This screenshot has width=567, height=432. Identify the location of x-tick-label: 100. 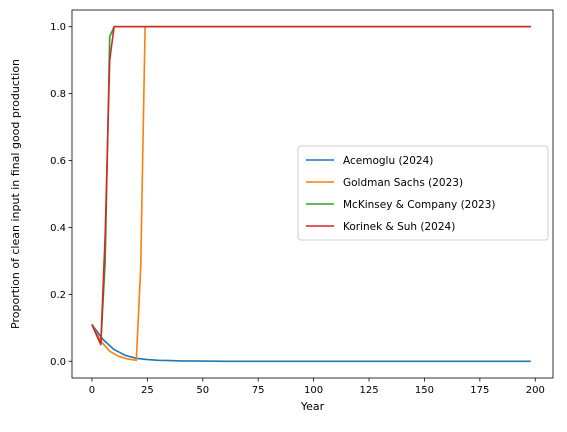
(313, 390).